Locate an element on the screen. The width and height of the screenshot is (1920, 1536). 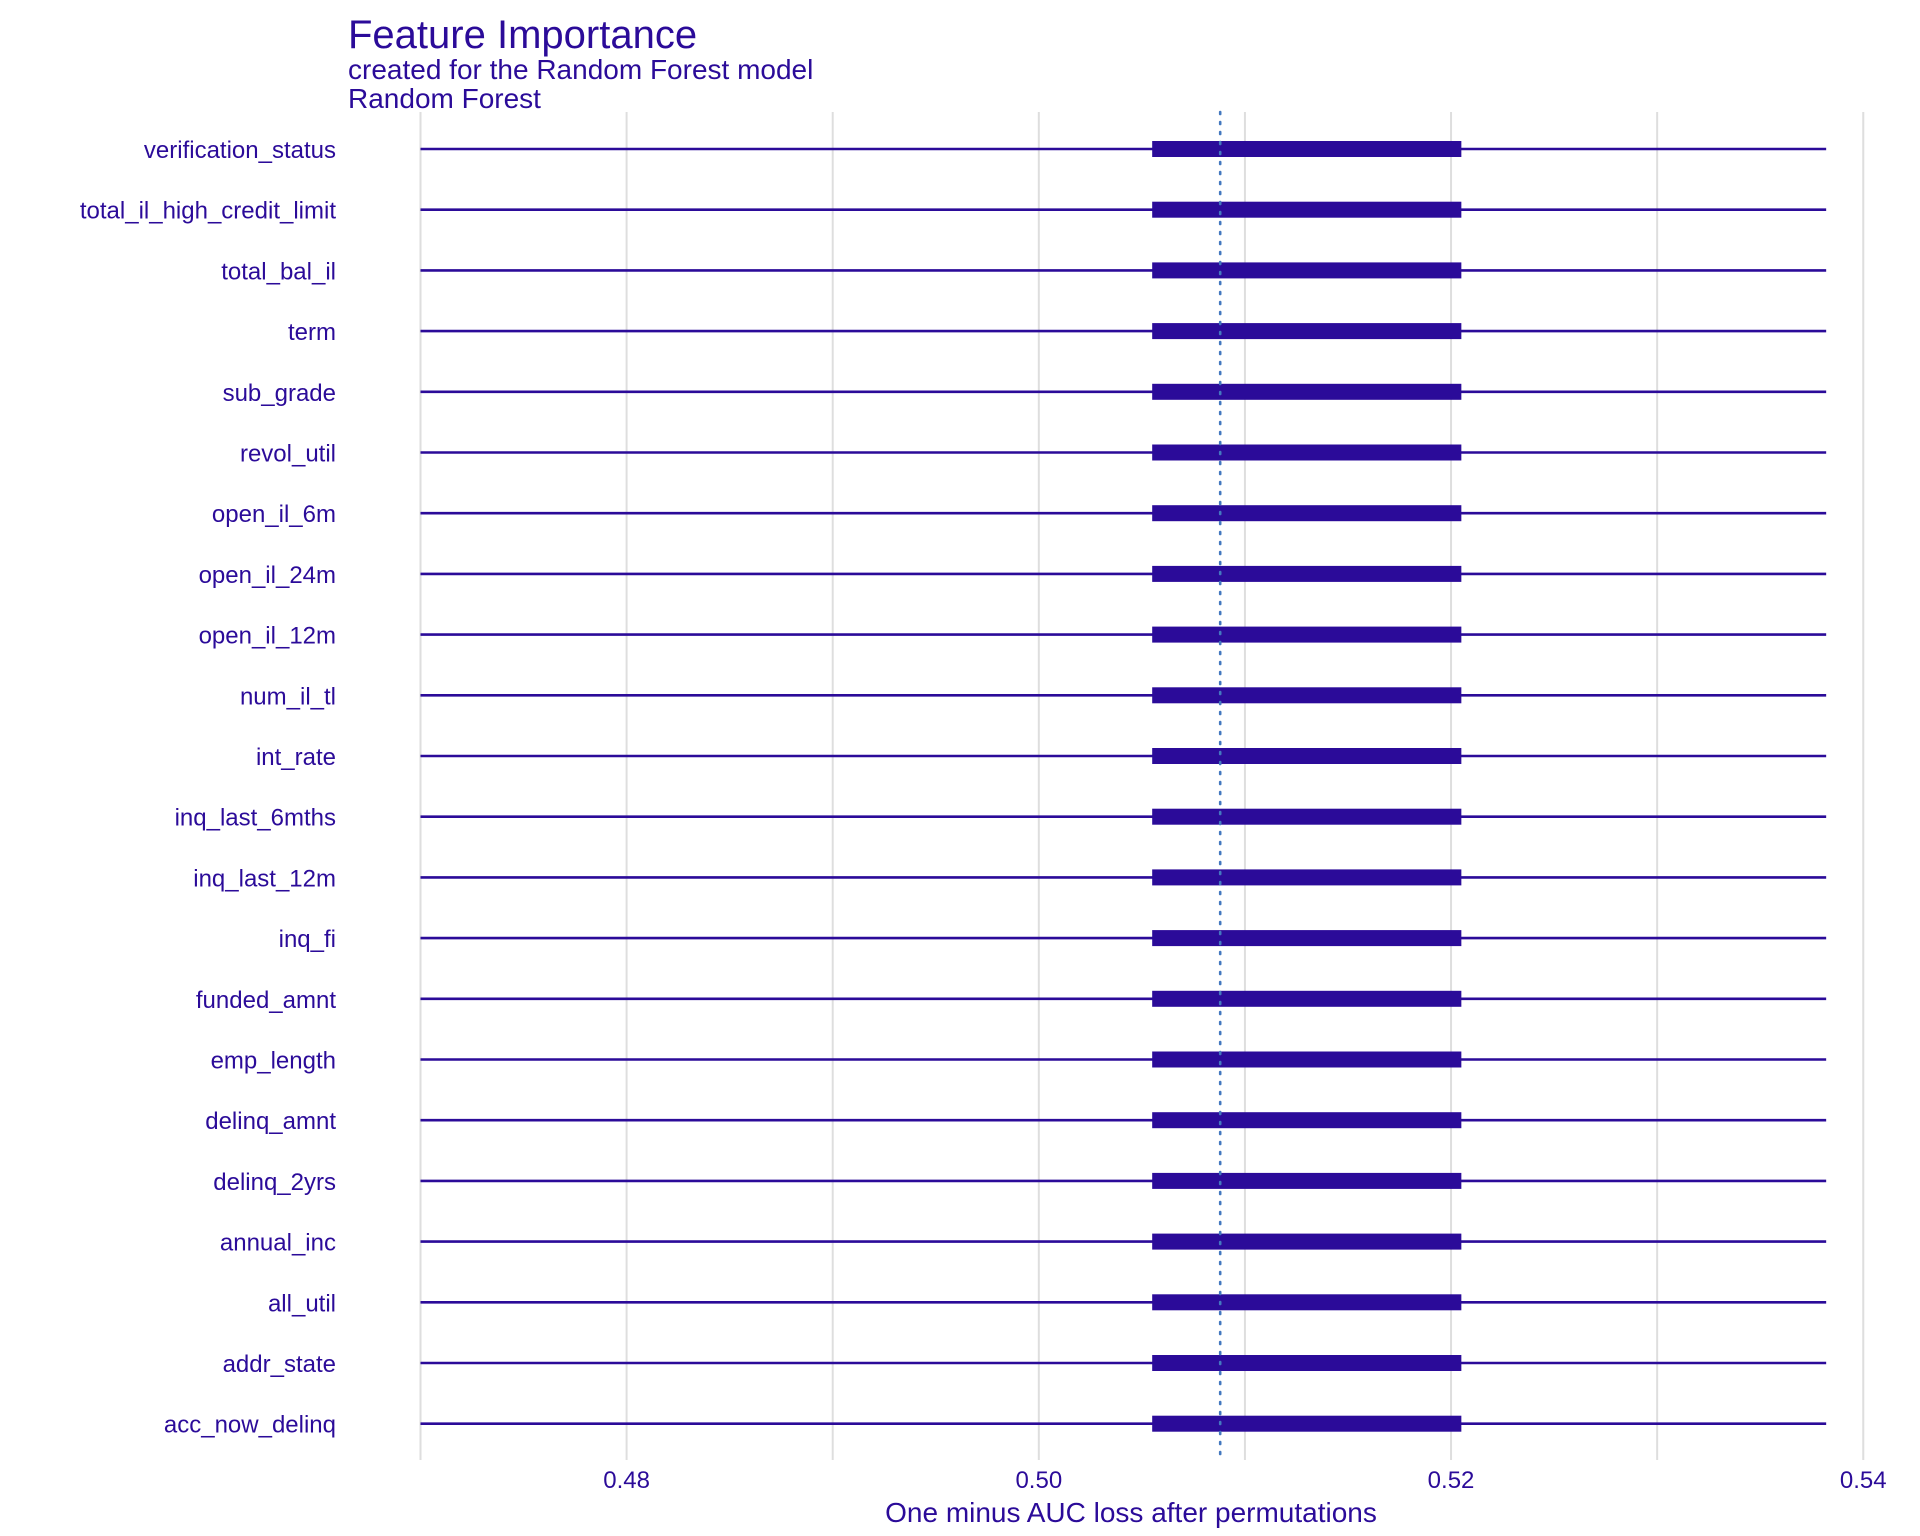
chart-subtitle: created for the Random Forest model is located at coordinates (580, 69).